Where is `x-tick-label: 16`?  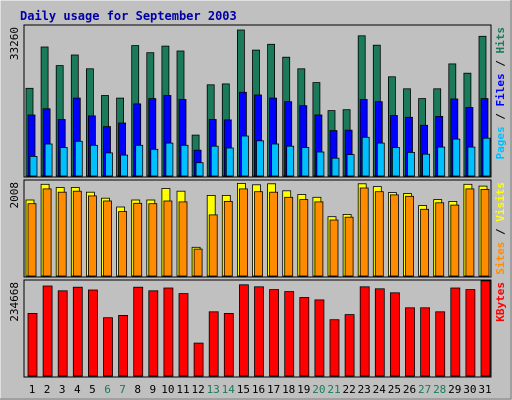 x-tick-label: 16 is located at coordinates (258, 389).